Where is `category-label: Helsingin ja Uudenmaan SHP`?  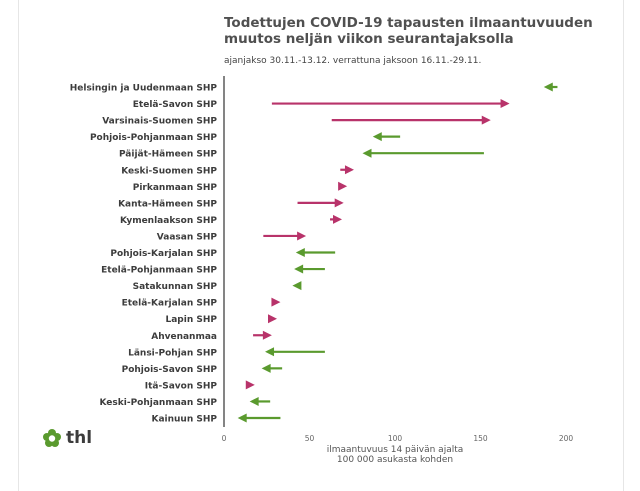 category-label: Helsingin ja Uudenmaan SHP is located at coordinates (144, 89).